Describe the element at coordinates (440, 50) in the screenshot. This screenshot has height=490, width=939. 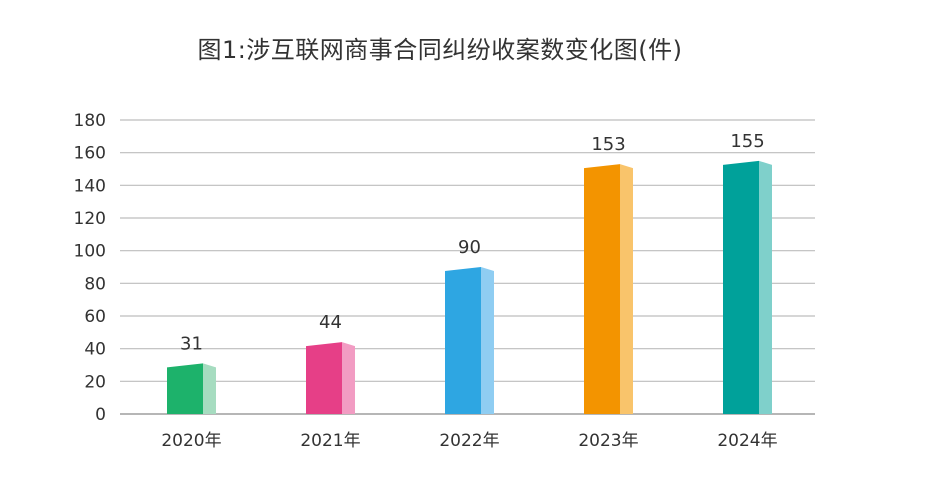
I see `chart-title: 图1:涉互联网商事合同纠纷收案数变化图(件)` at that location.